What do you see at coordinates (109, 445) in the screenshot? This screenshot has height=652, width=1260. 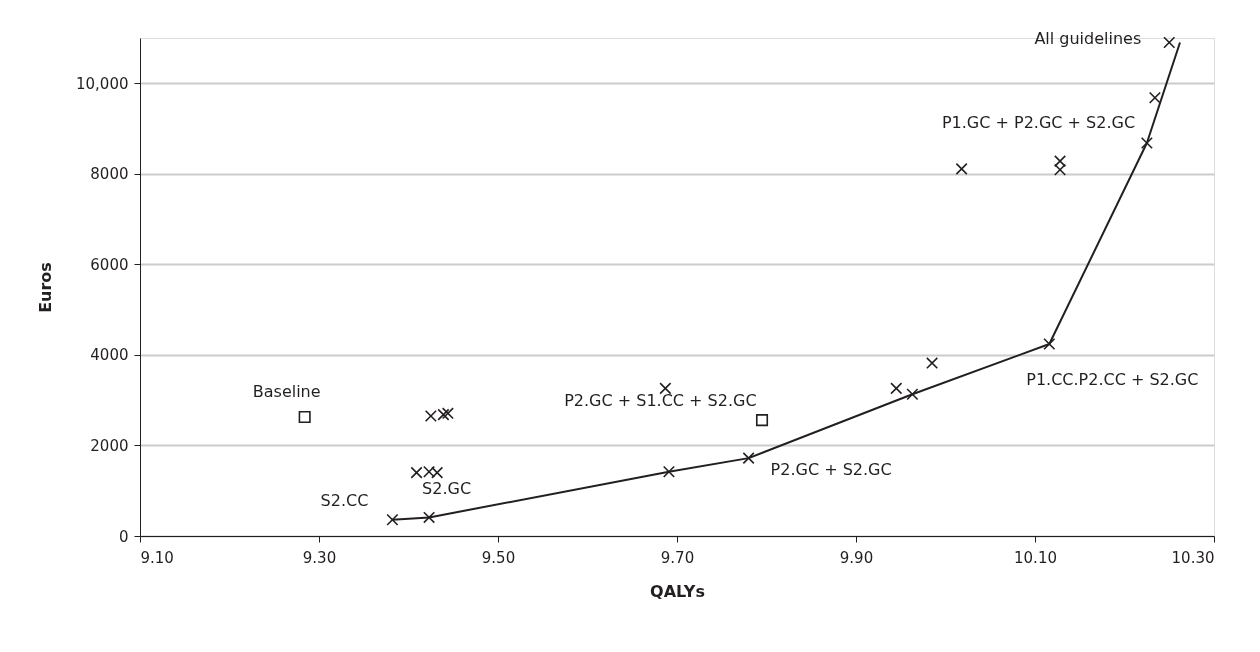 I see `y-tick-label: 2000` at bounding box center [109, 445].